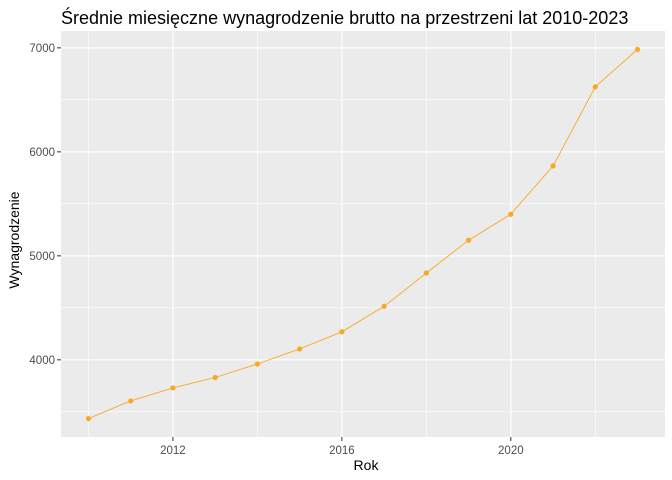 Image resolution: width=672 pixels, height=480 pixels. Describe the element at coordinates (342, 451) in the screenshot. I see `x-tick-label: 2016` at that location.